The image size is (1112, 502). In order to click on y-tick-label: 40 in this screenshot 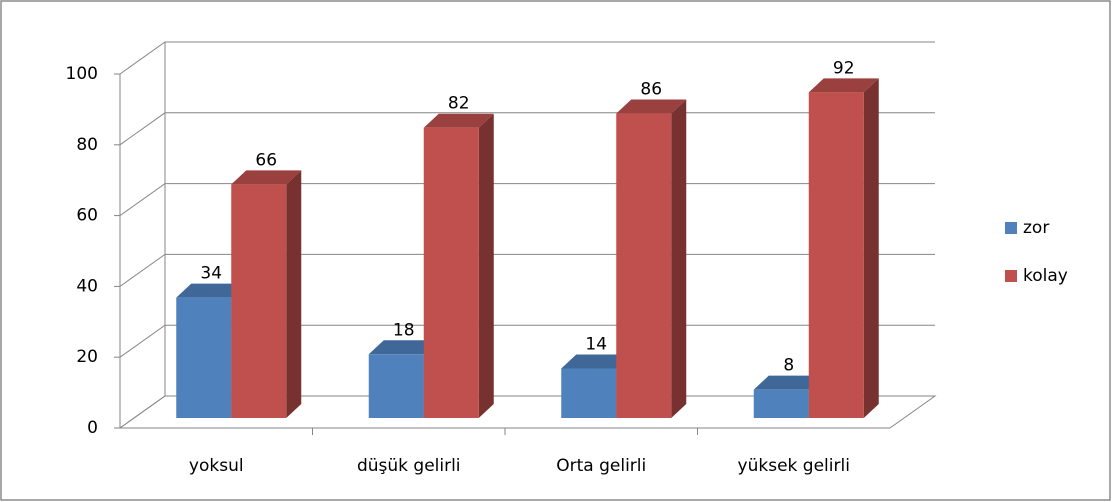, I will do `click(87, 286)`.